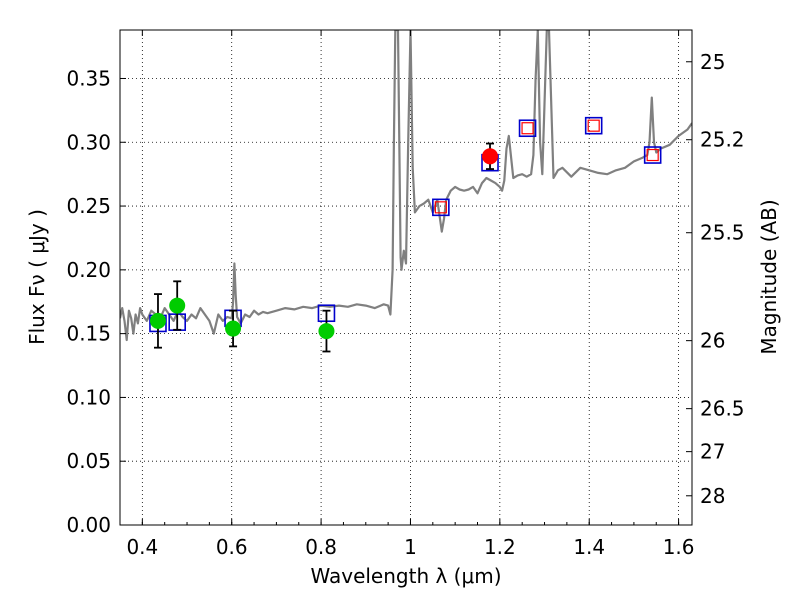  Describe the element at coordinates (88, 461) in the screenshot. I see `y-tick-label: 0.05` at that location.